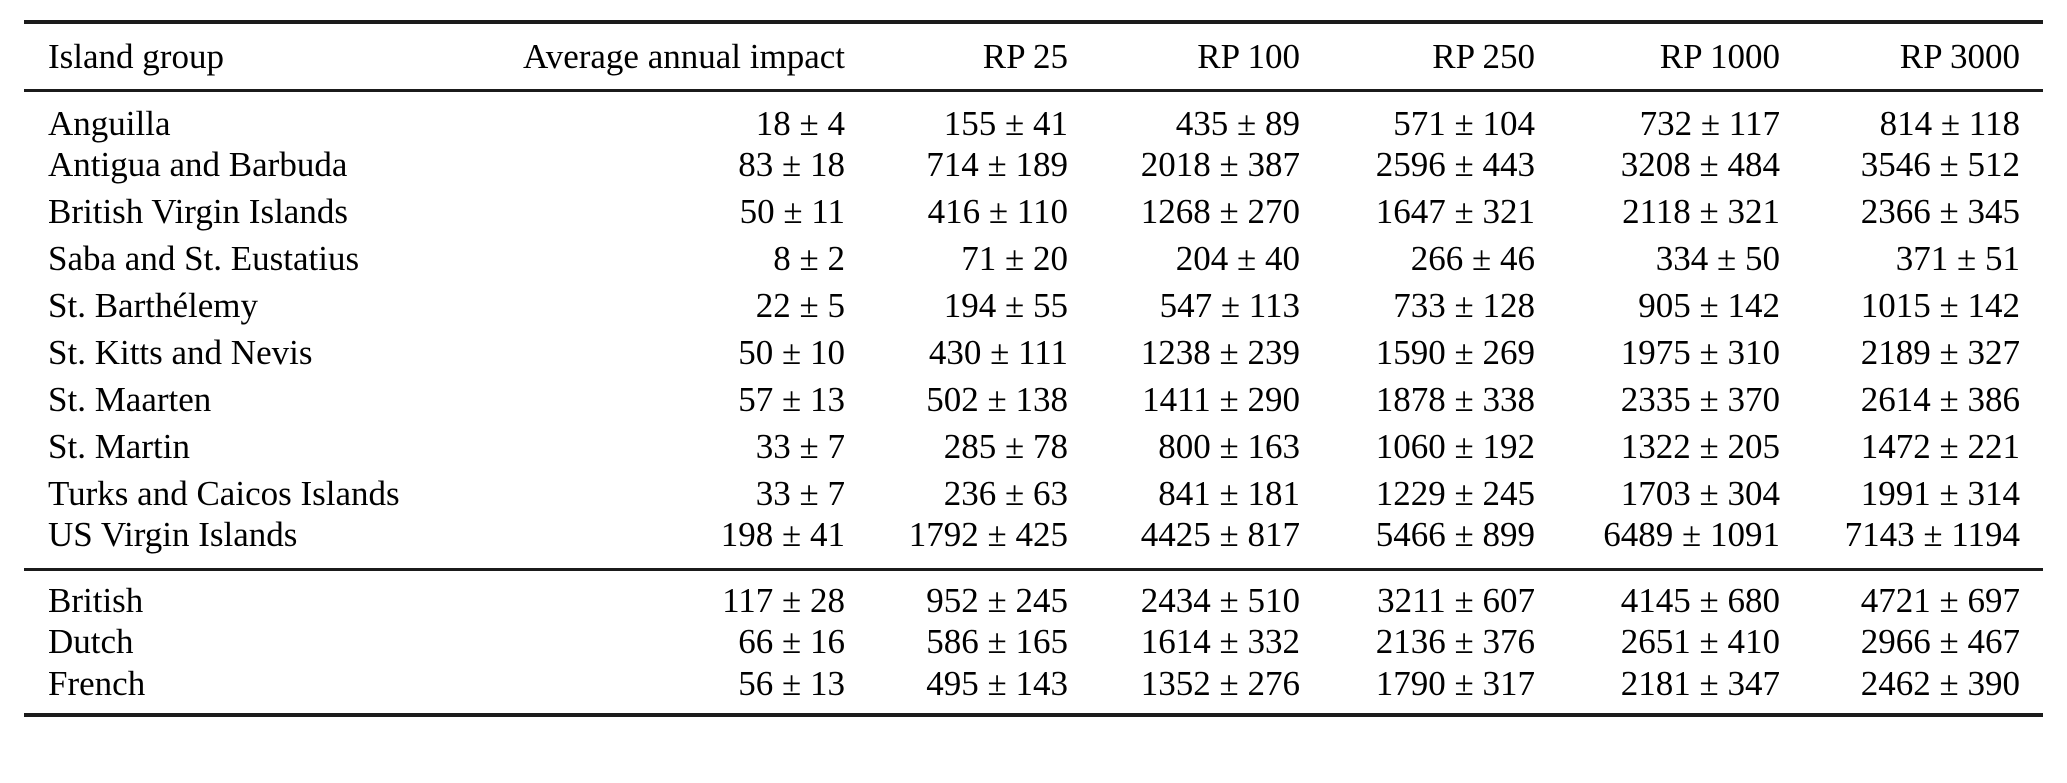 The width and height of the screenshot is (2067, 783). What do you see at coordinates (1184, 543) in the screenshot?
I see `value-cell: 4425 ± 817` at bounding box center [1184, 543].